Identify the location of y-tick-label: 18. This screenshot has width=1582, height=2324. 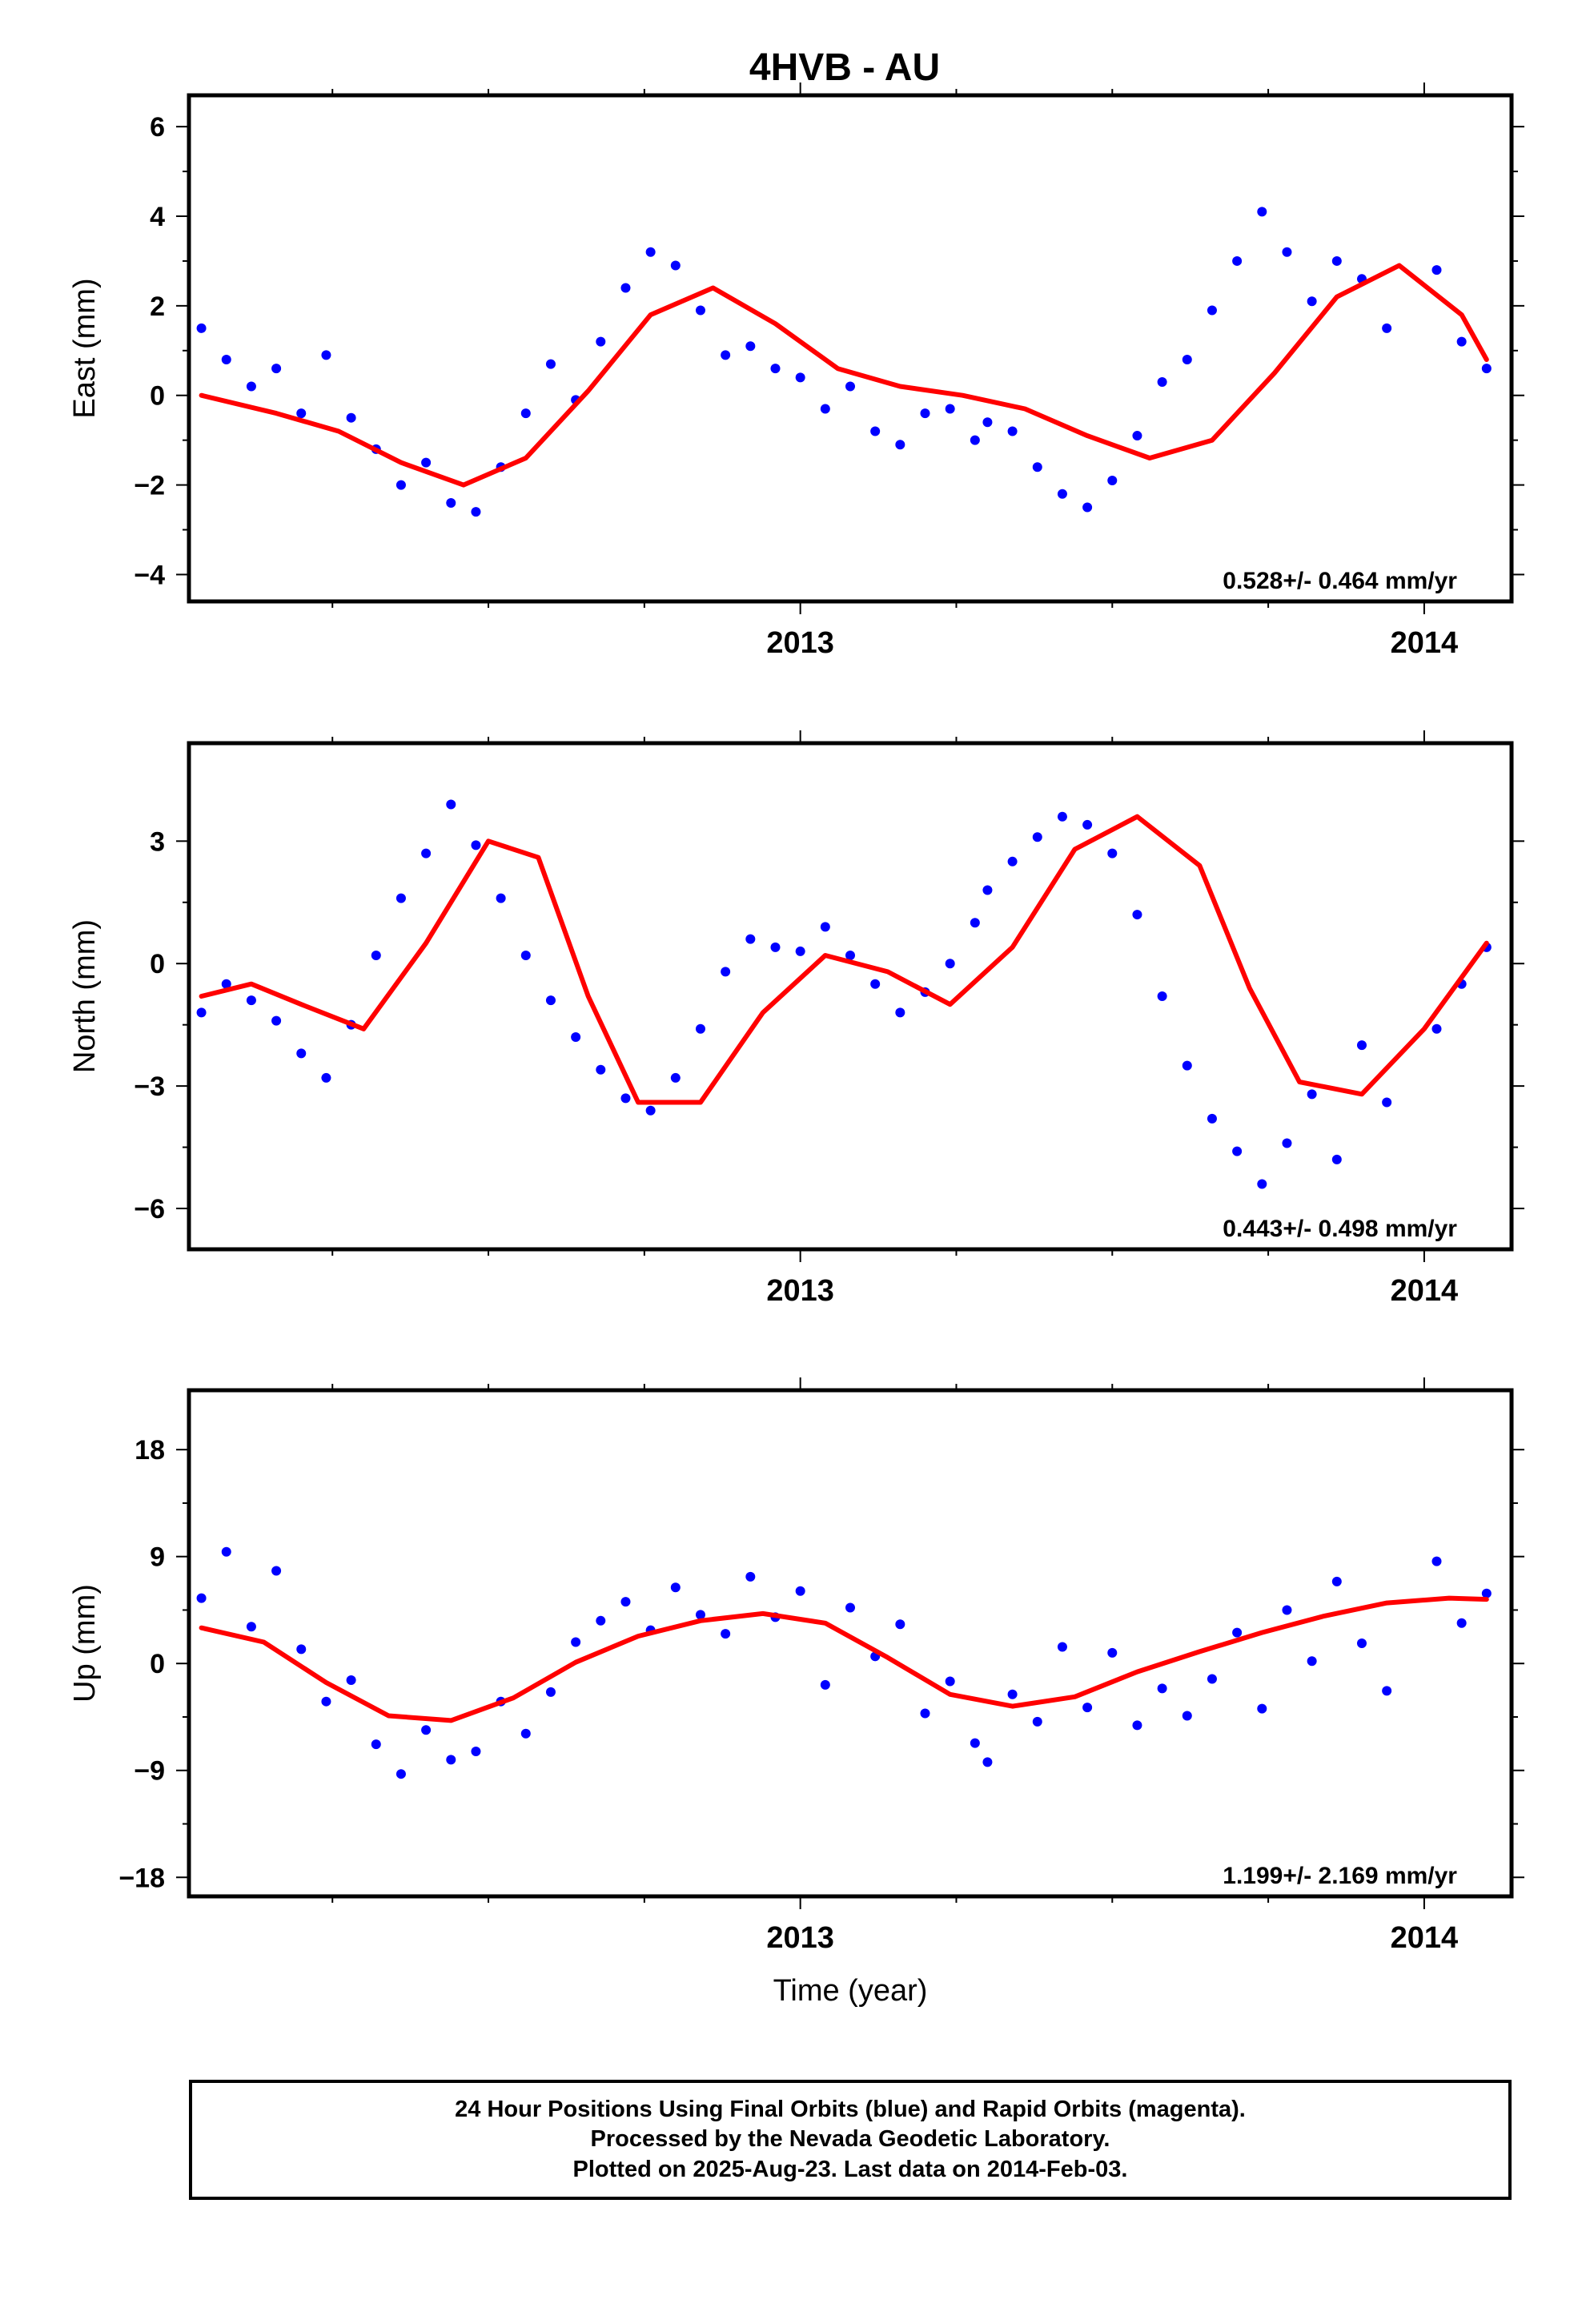
(150, 1450).